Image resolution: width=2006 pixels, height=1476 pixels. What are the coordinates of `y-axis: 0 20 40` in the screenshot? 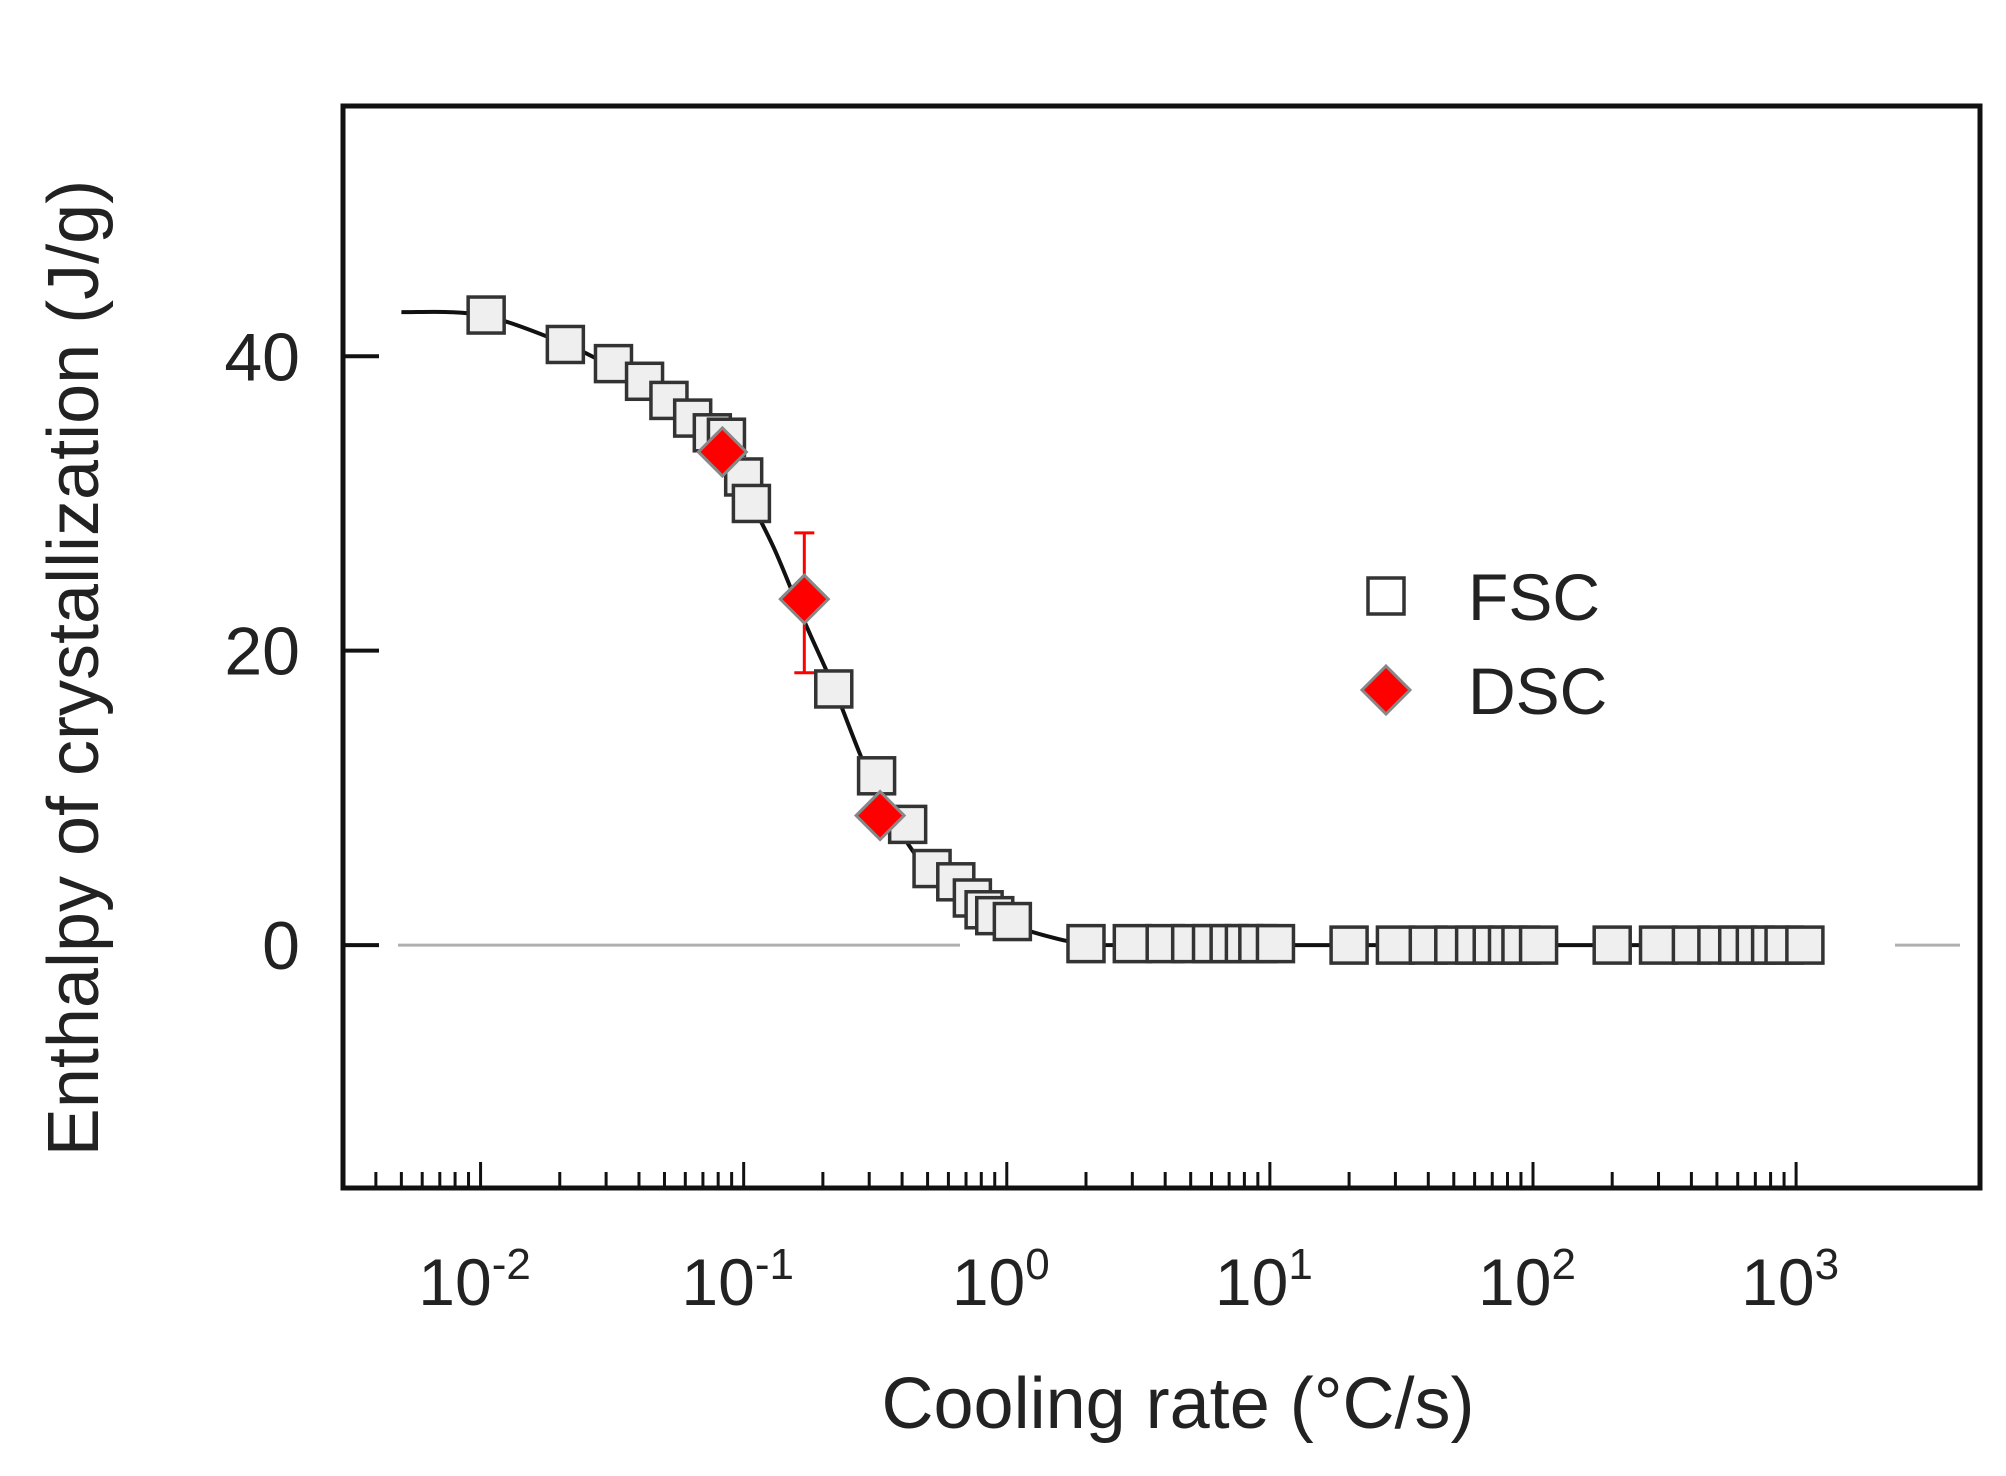 It's located at (301, 651).